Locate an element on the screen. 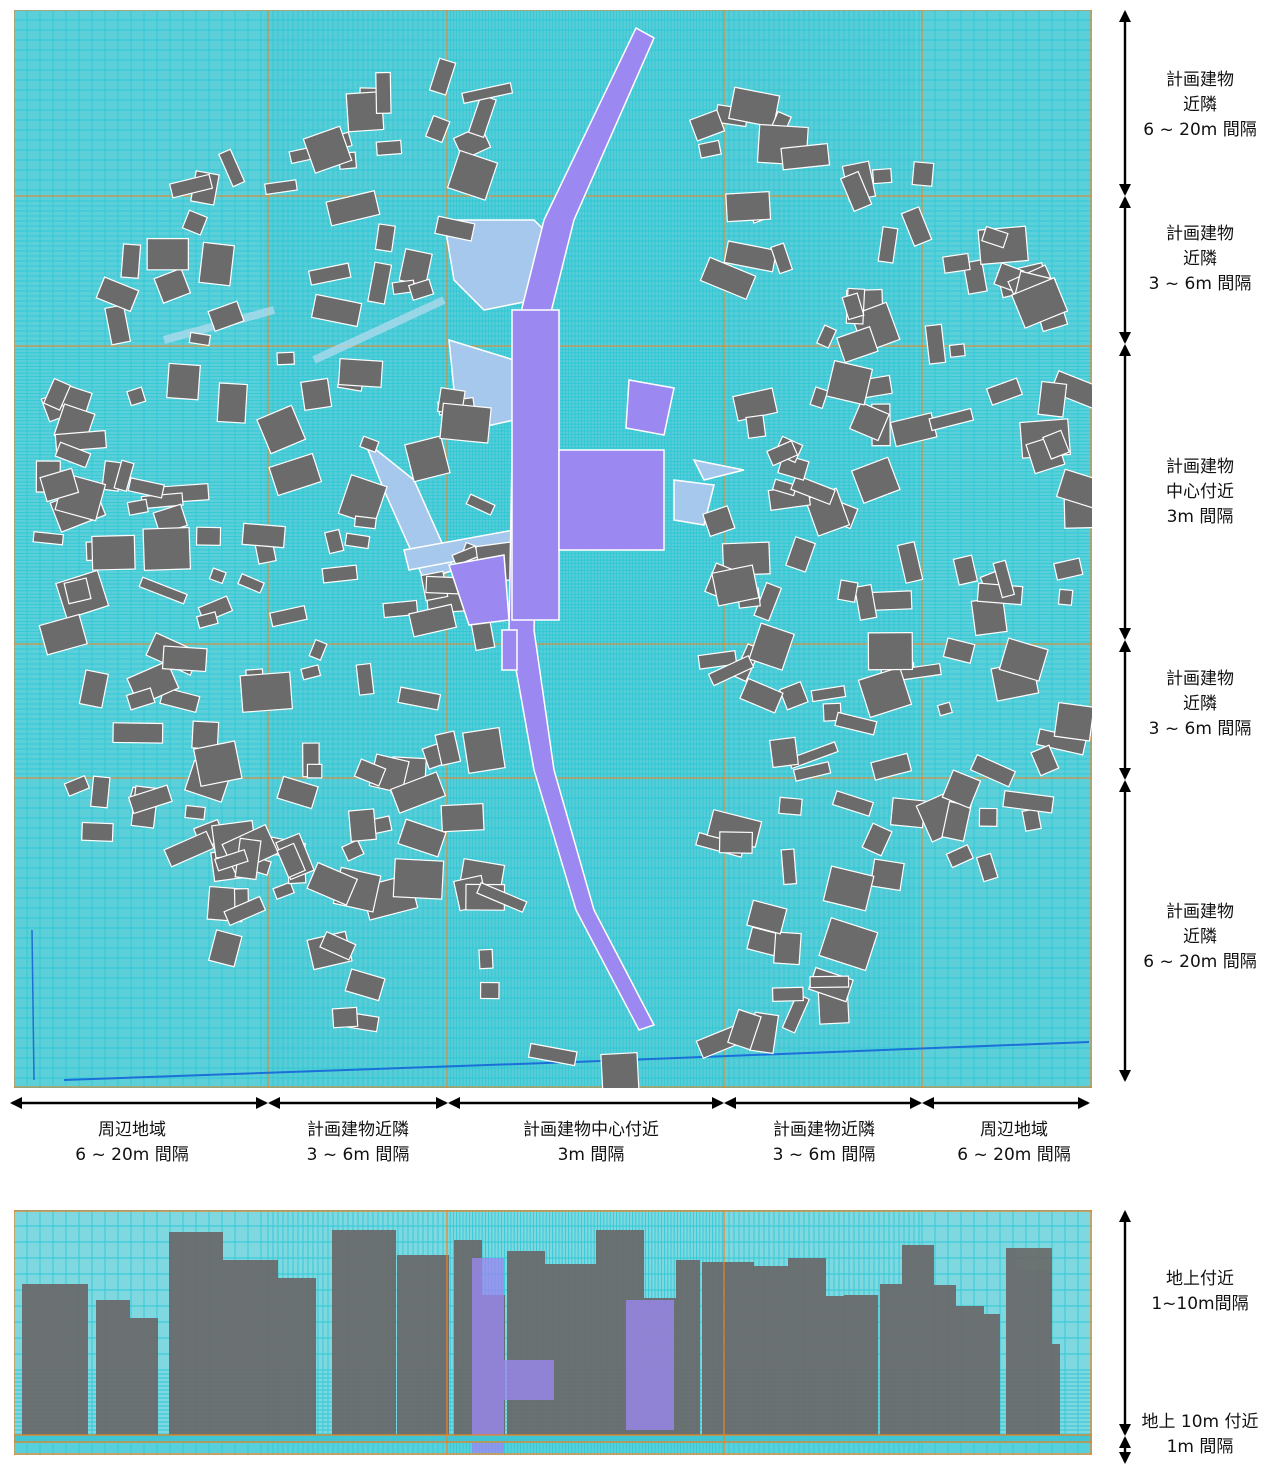 Image resolution: width=1275 pixels, height=1465 pixels. walkway is located at coordinates (379, 330).